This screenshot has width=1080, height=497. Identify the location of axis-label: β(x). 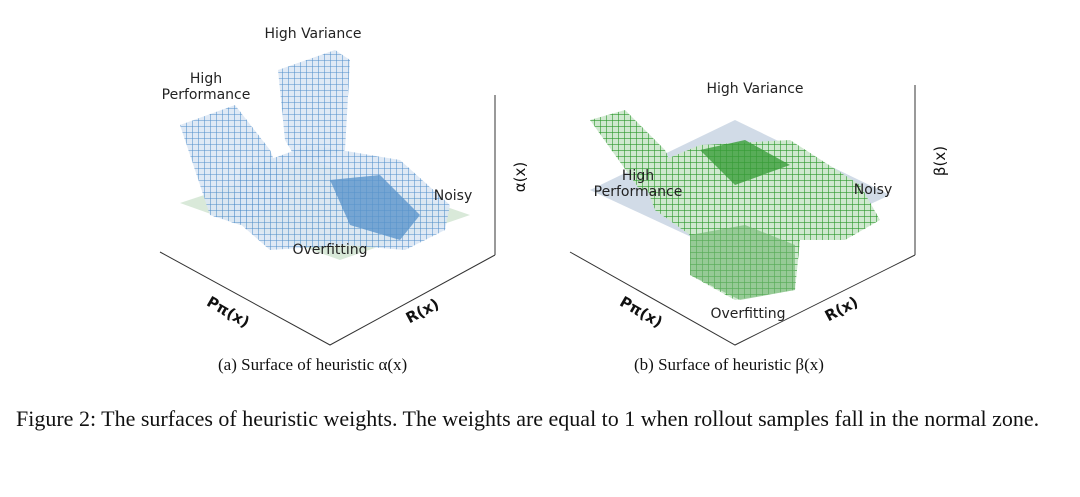
(940, 161).